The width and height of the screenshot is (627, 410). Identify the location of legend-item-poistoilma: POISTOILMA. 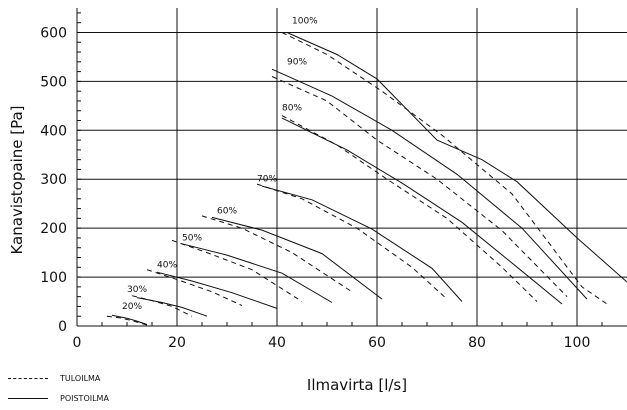
(58, 398).